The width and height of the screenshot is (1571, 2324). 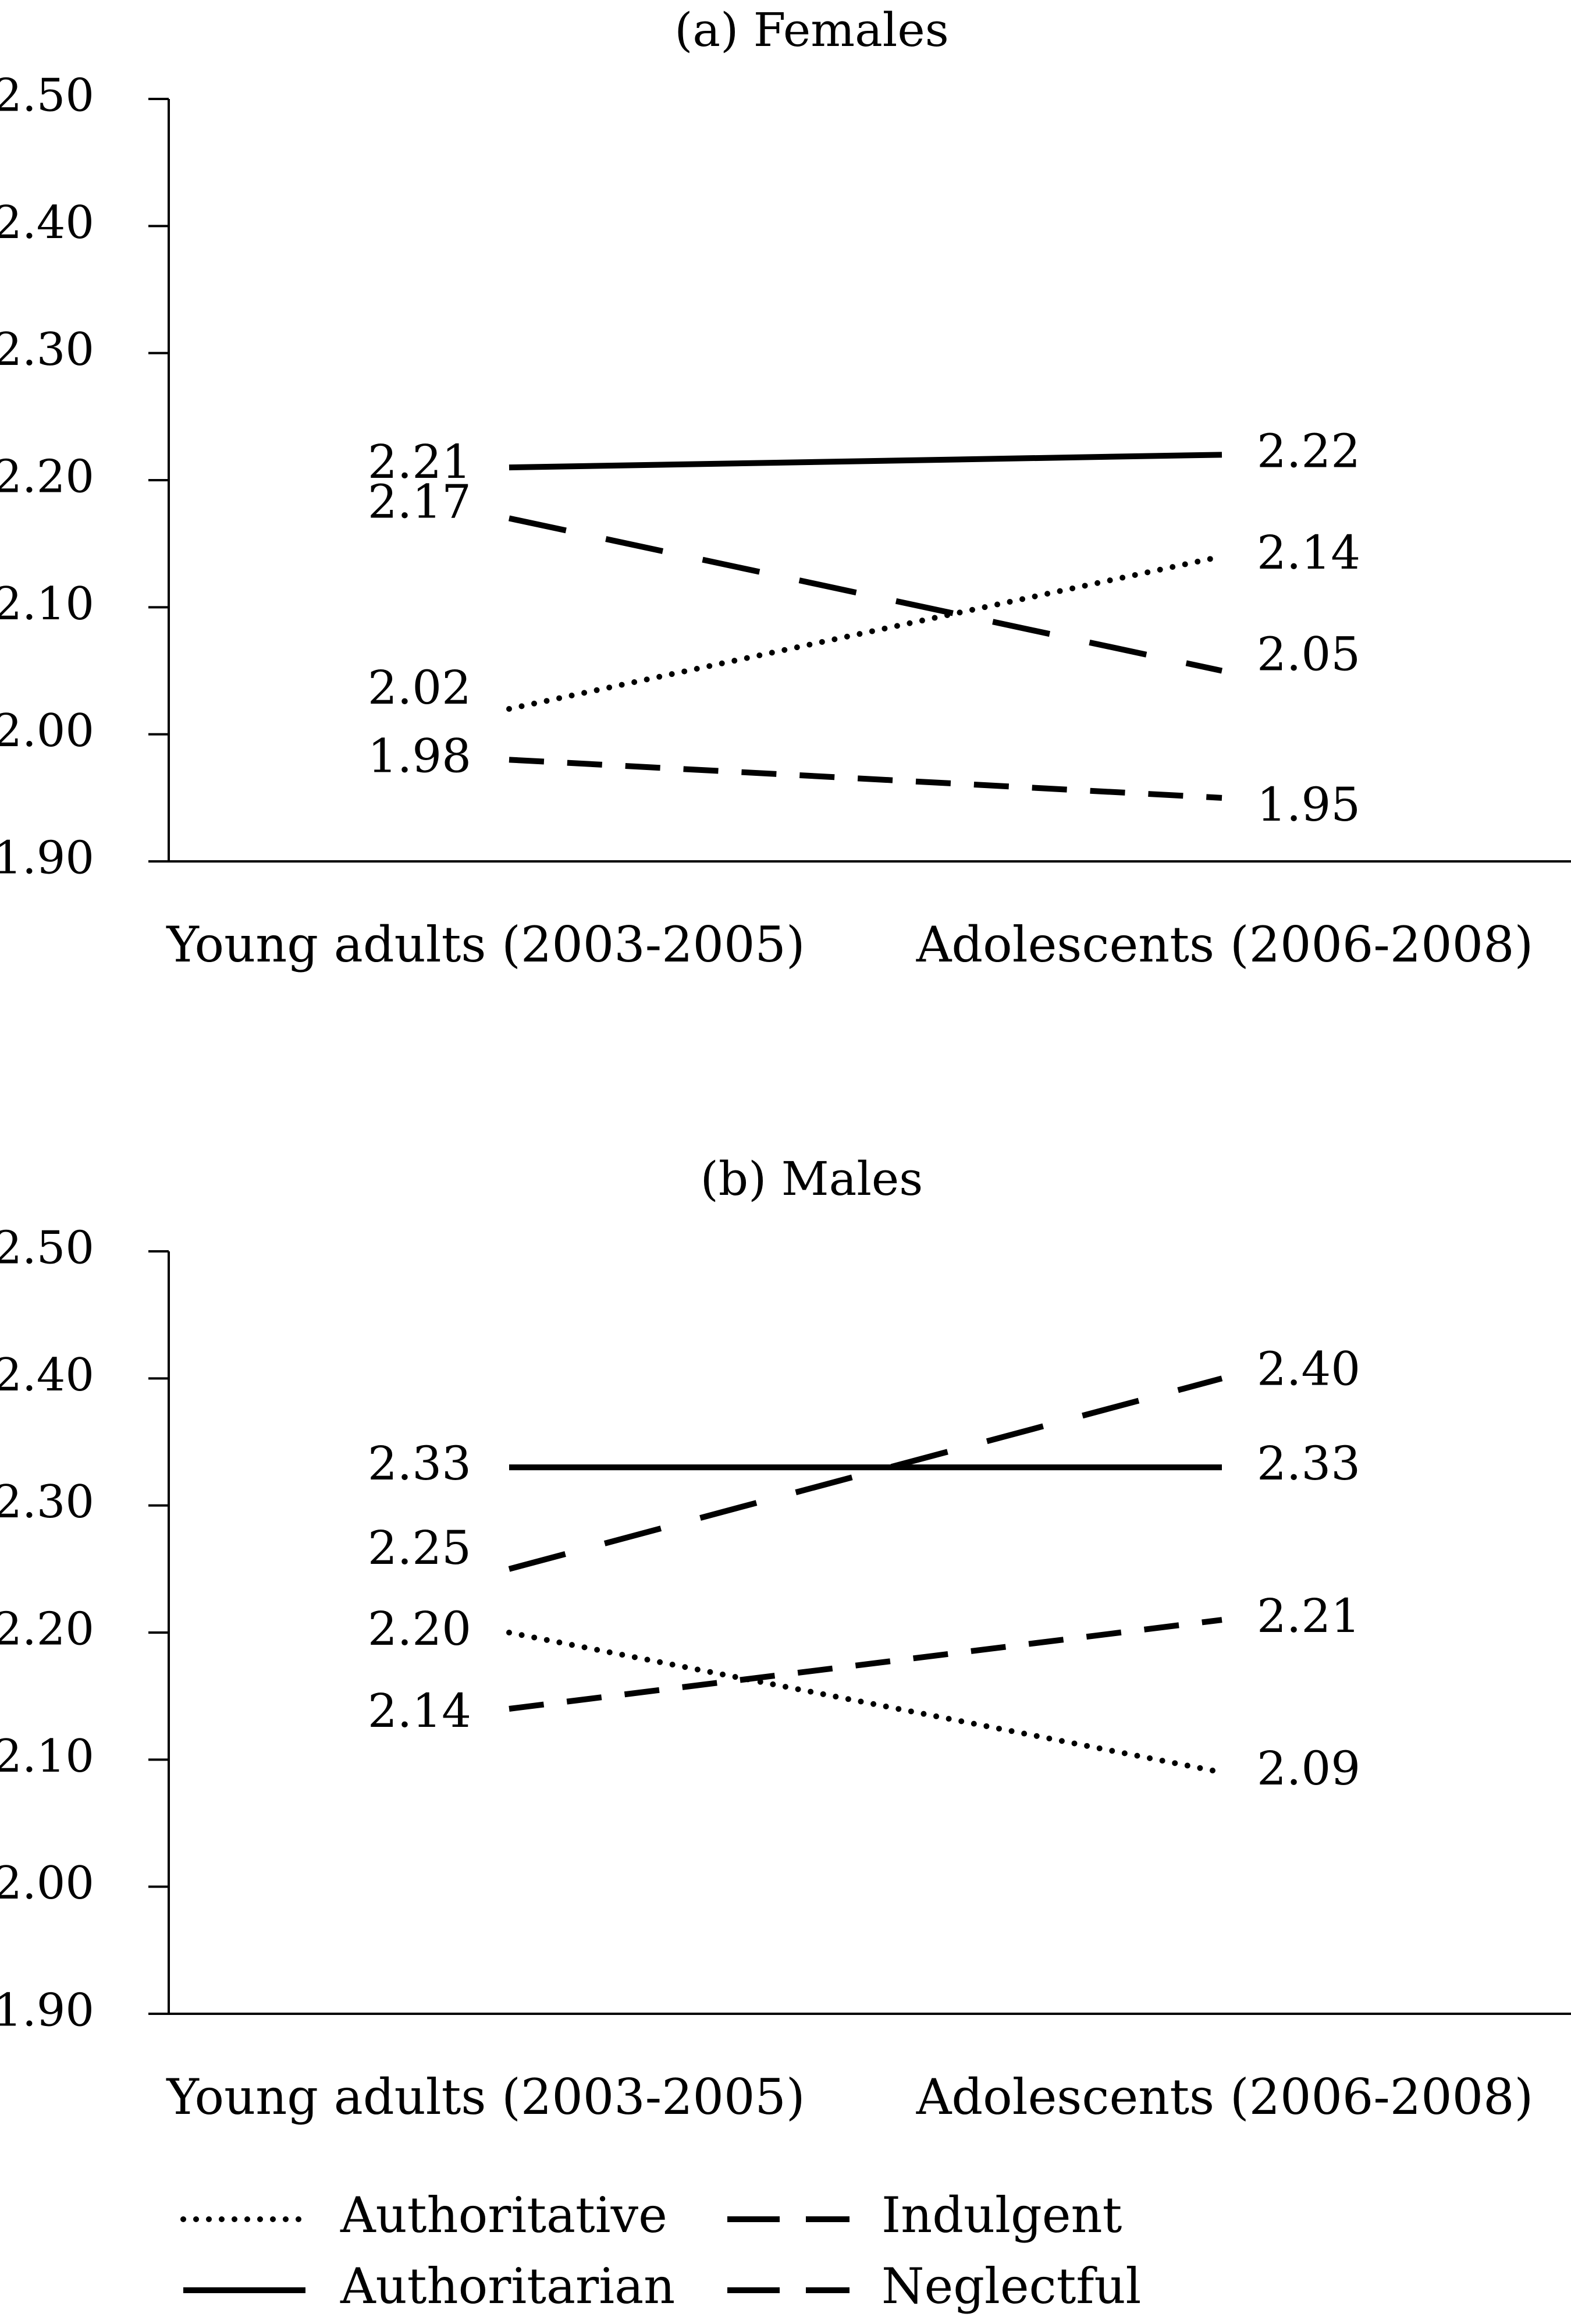 What do you see at coordinates (419, 1464) in the screenshot?
I see `data-label-authoritarian-start: 2.33` at bounding box center [419, 1464].